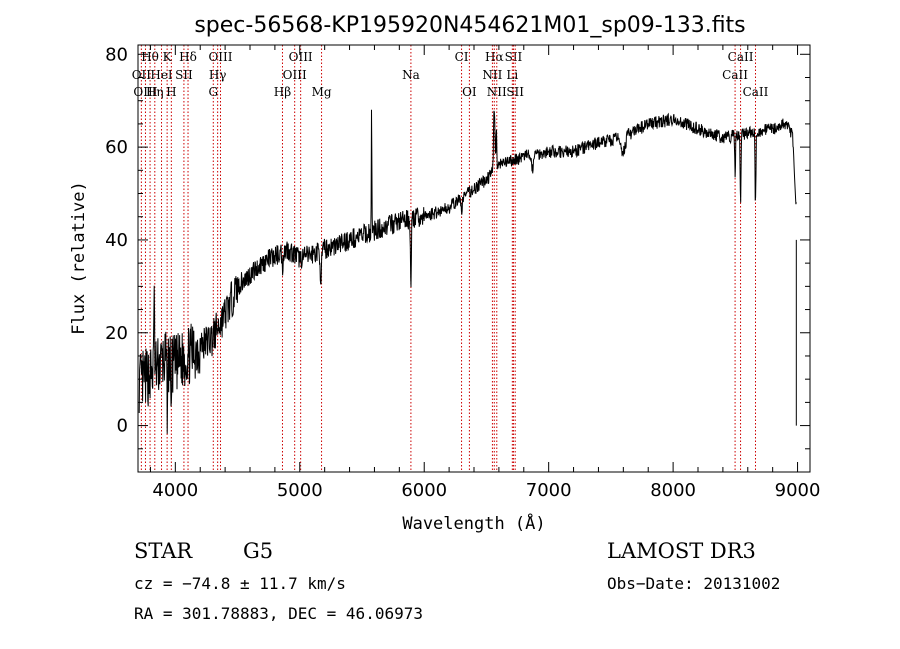 This screenshot has width=900, height=649. I want to click on y-tick-label: 80, so click(116, 54).